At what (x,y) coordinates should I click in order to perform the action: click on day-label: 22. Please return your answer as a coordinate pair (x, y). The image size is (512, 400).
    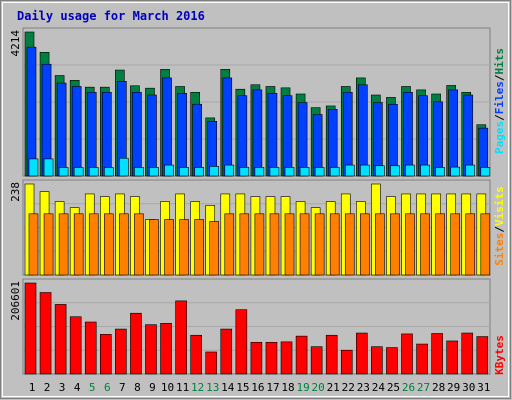
    Looking at the image, I should click on (348, 387).